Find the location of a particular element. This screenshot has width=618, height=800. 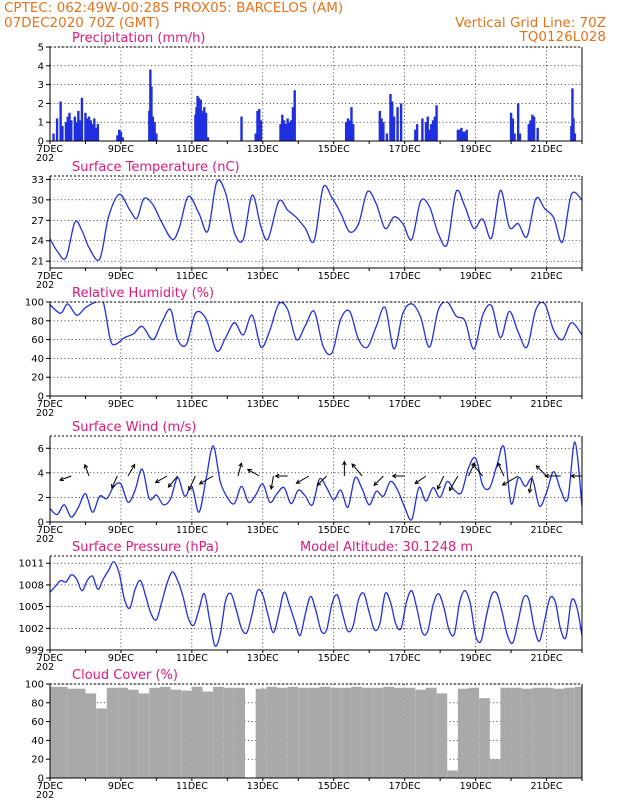

wind-series-line is located at coordinates (316, 481).